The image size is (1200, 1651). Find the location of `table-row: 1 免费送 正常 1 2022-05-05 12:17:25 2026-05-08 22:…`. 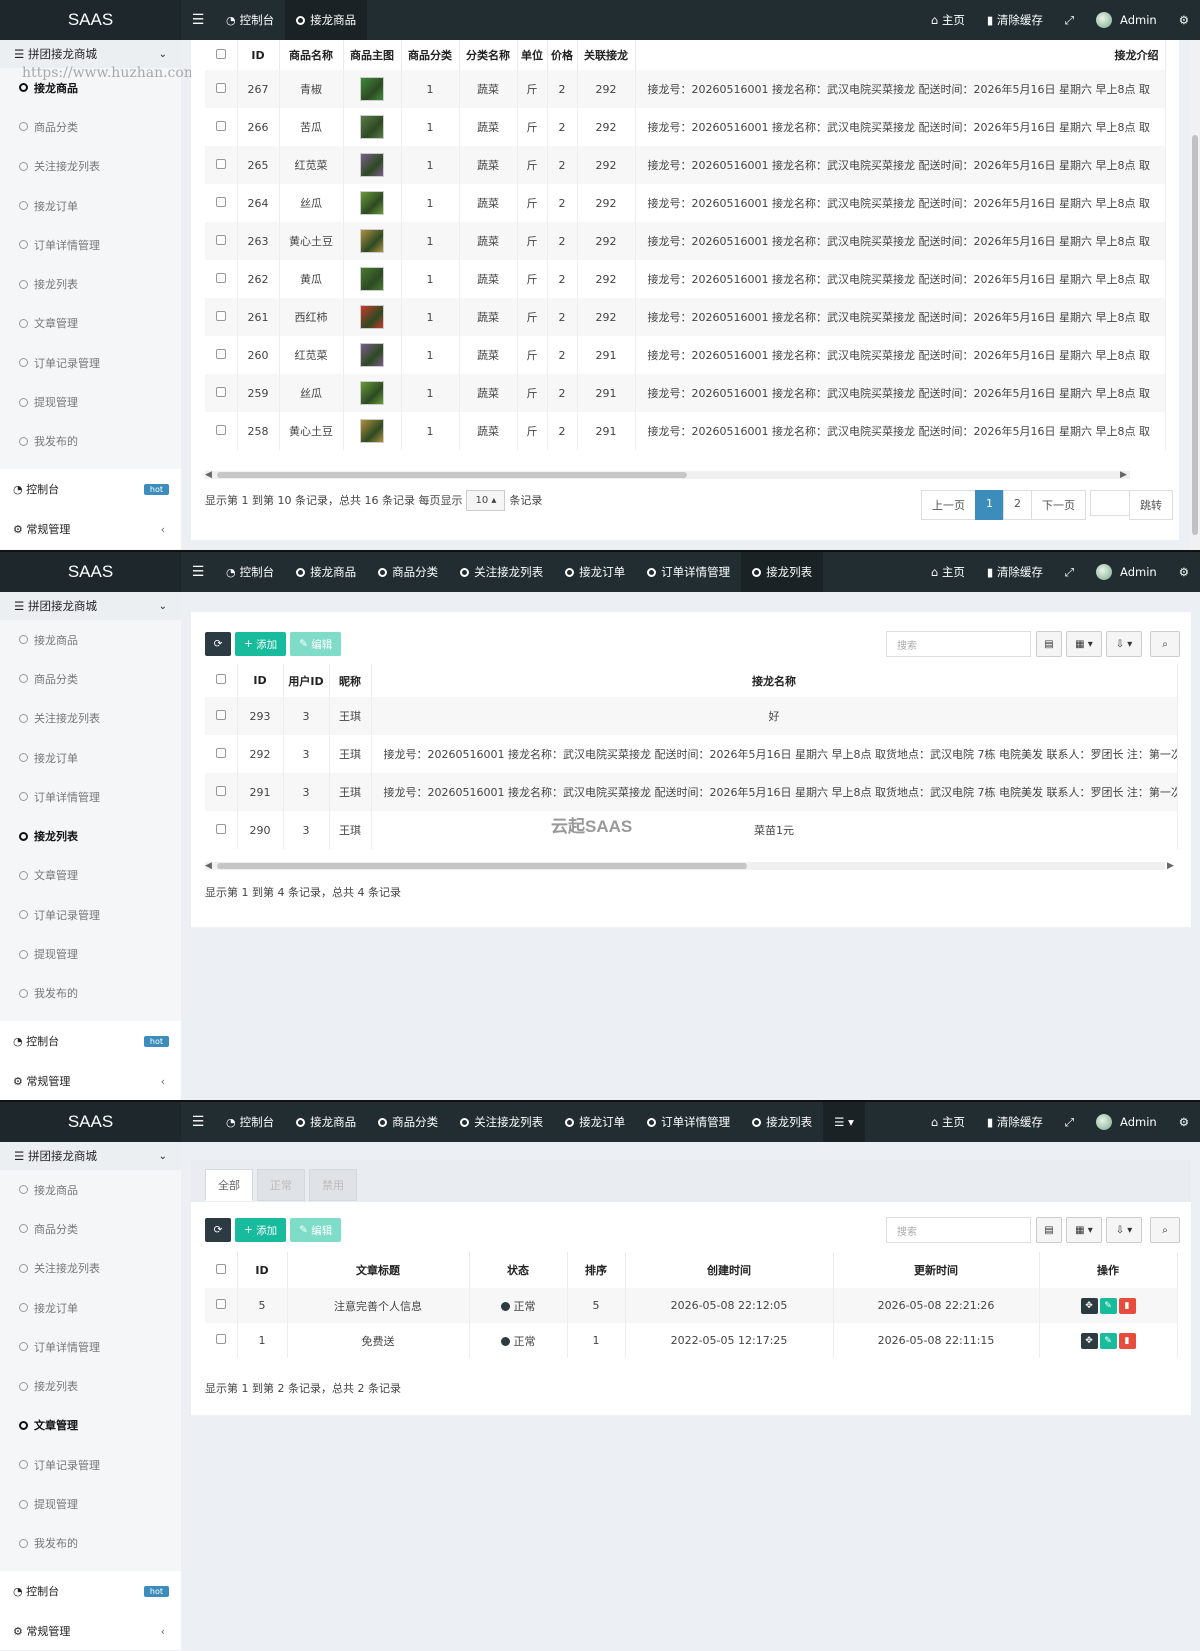

table-row: 1 免费送 正常 1 2022-05-05 12:17:25 2026-05-08 22:… is located at coordinates (691, 1340).